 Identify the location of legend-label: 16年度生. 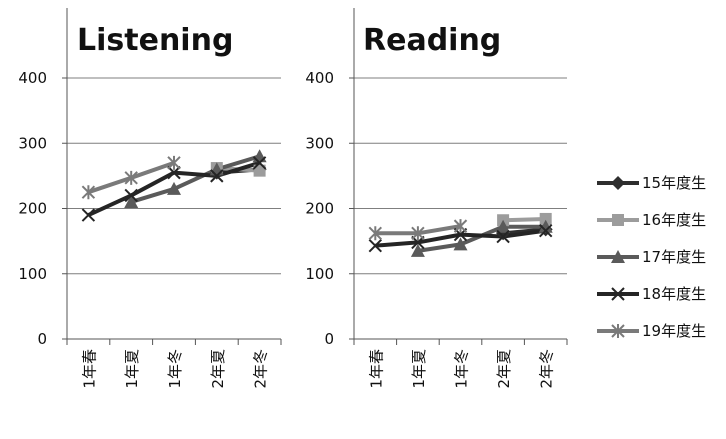
(674, 220).